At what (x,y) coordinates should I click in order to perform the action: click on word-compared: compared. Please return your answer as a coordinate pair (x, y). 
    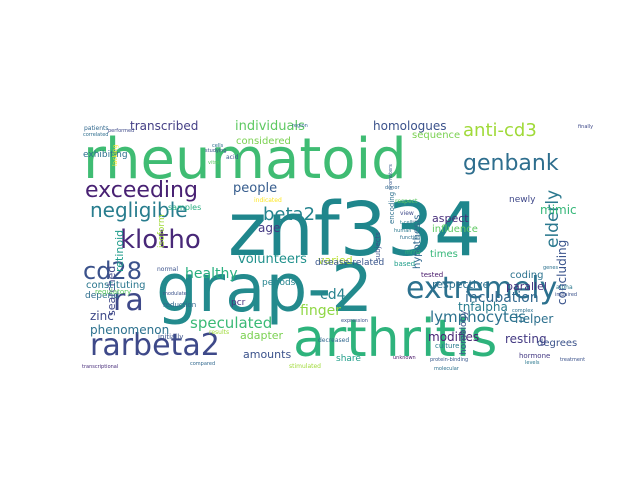
    Looking at the image, I should click on (202, 364).